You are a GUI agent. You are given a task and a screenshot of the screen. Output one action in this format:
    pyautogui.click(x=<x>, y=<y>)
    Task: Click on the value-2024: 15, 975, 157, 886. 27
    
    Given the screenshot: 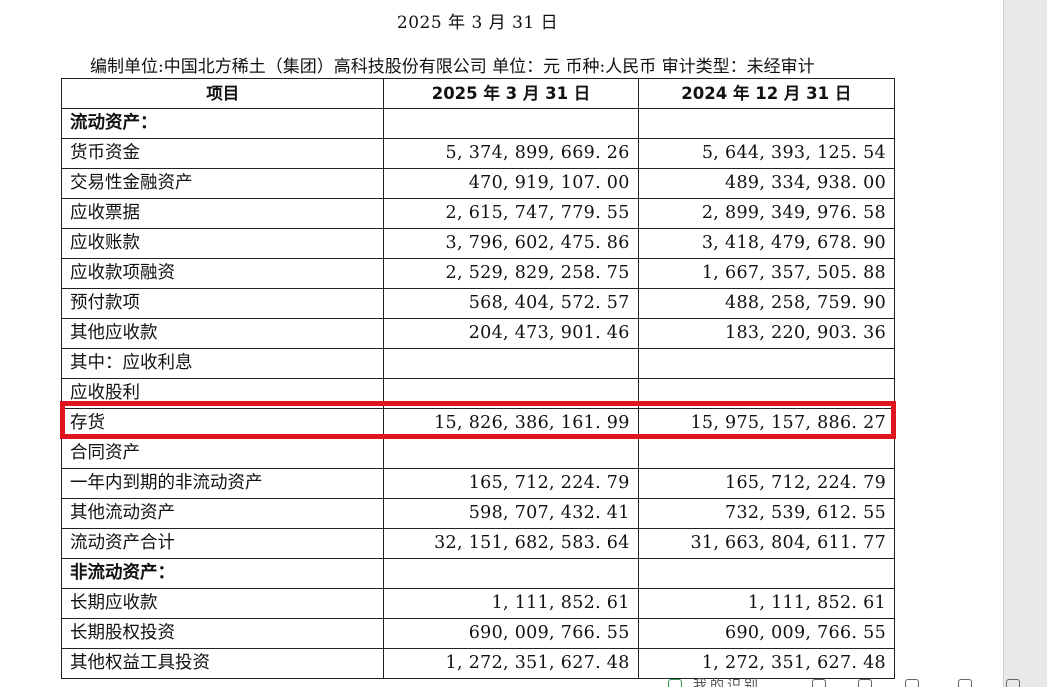 What is the action you would take?
    pyautogui.click(x=766, y=423)
    